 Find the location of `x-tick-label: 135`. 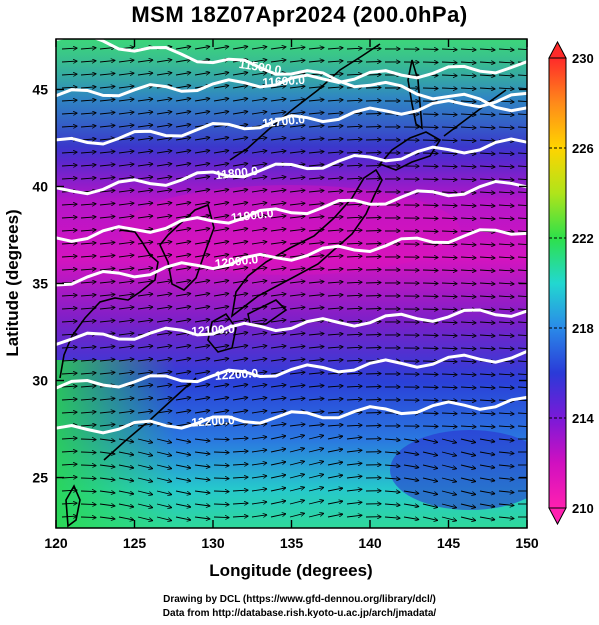

x-tick-label: 135 is located at coordinates (292, 543).